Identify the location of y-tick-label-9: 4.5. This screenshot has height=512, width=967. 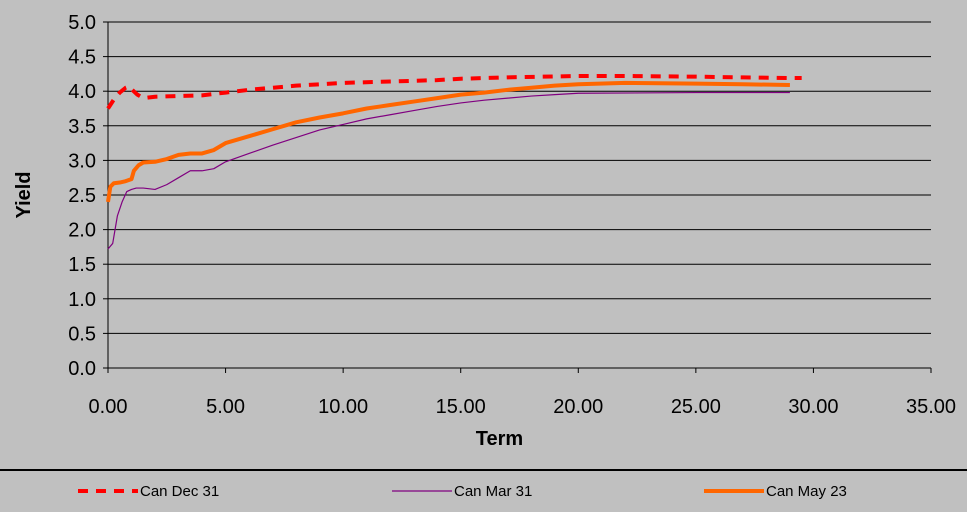
(82, 58).